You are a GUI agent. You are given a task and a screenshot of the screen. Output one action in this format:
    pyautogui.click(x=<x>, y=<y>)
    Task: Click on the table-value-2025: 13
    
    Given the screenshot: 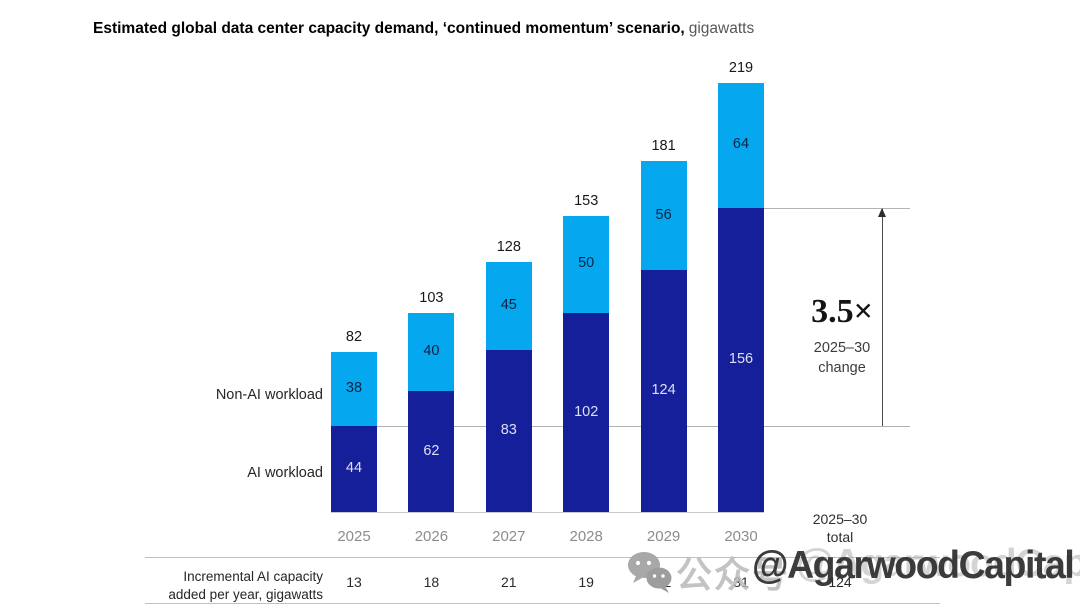 What is the action you would take?
    pyautogui.click(x=354, y=582)
    